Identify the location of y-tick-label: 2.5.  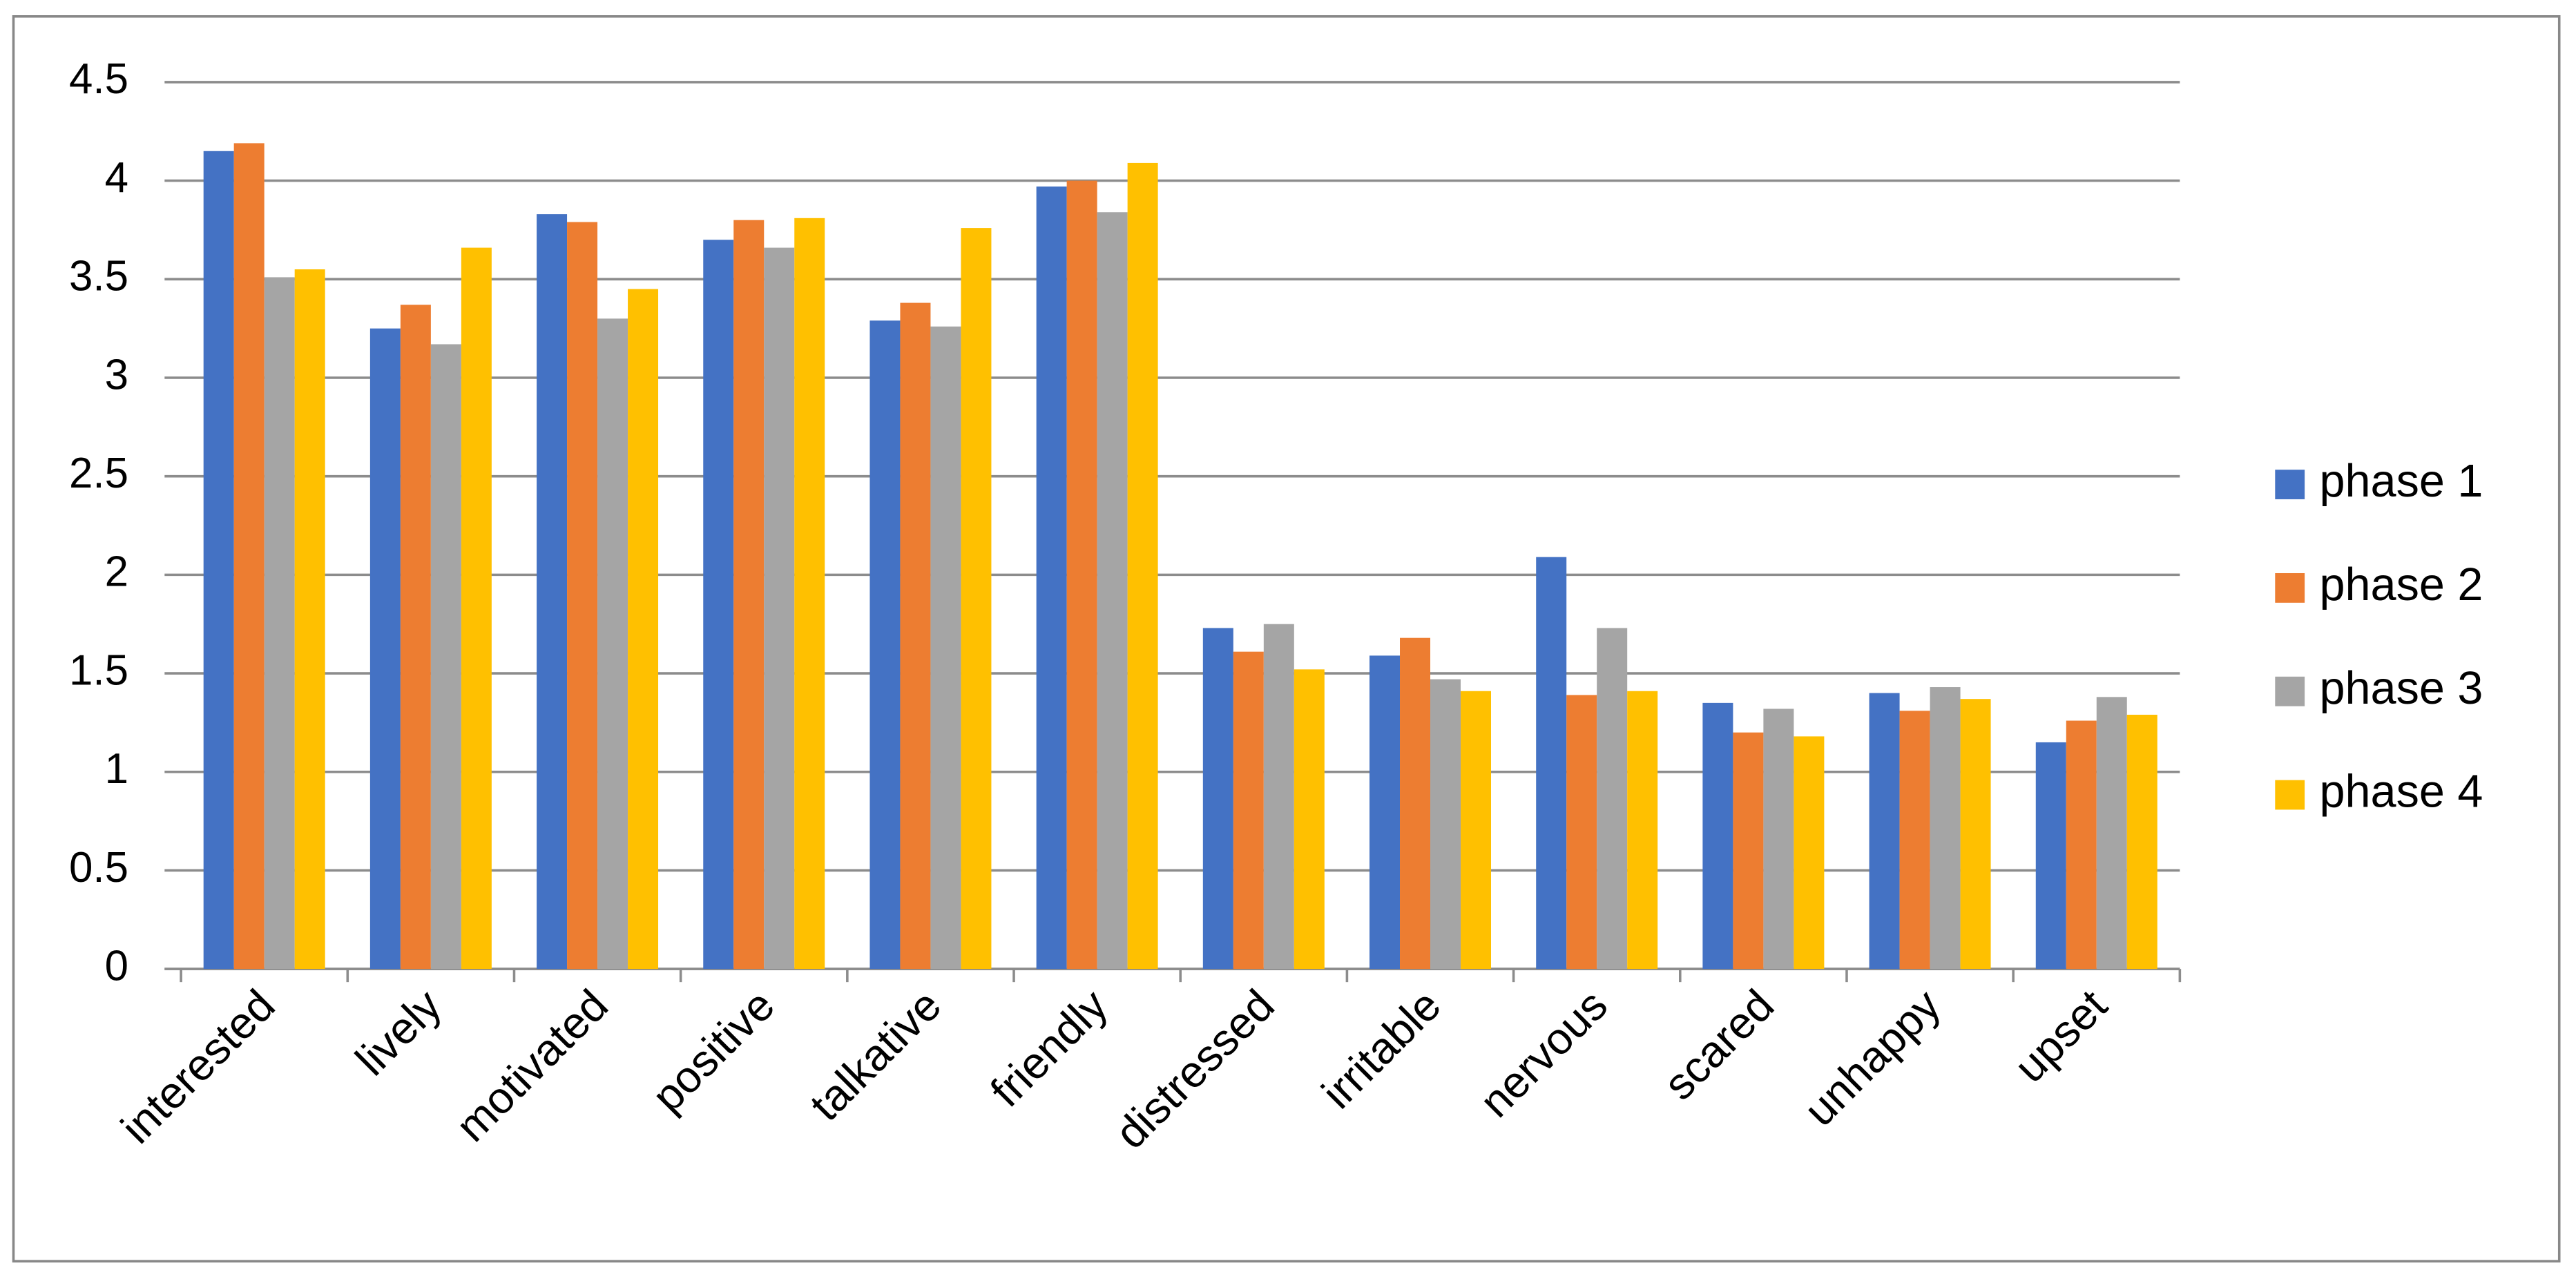
(98, 473).